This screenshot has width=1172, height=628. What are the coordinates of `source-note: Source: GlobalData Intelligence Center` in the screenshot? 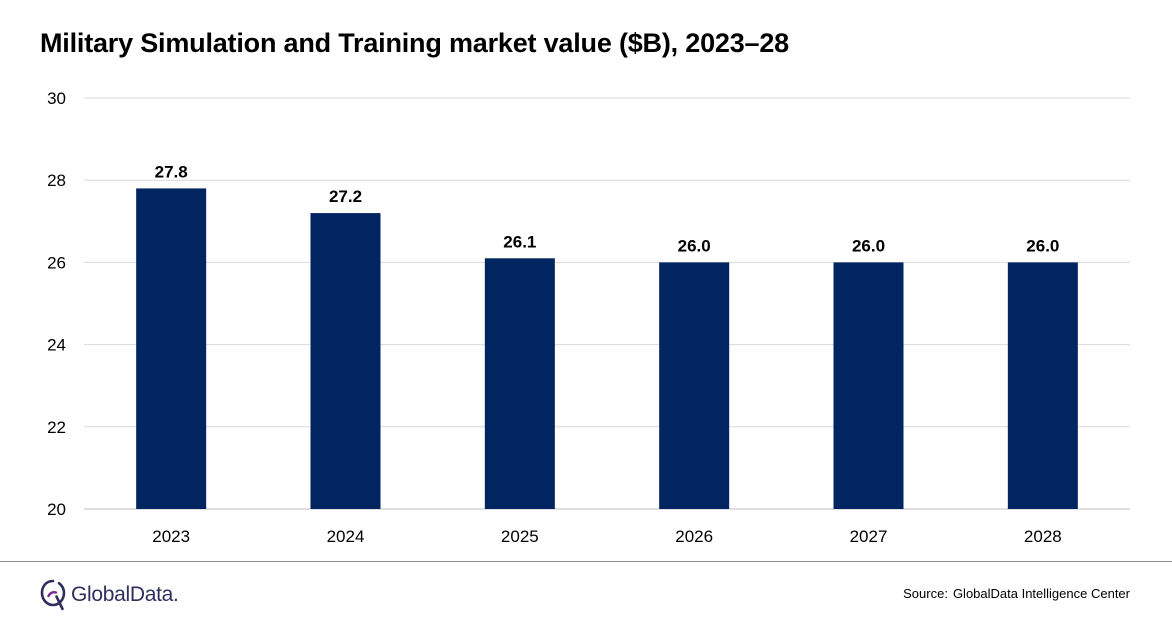 It's located at (1016, 593).